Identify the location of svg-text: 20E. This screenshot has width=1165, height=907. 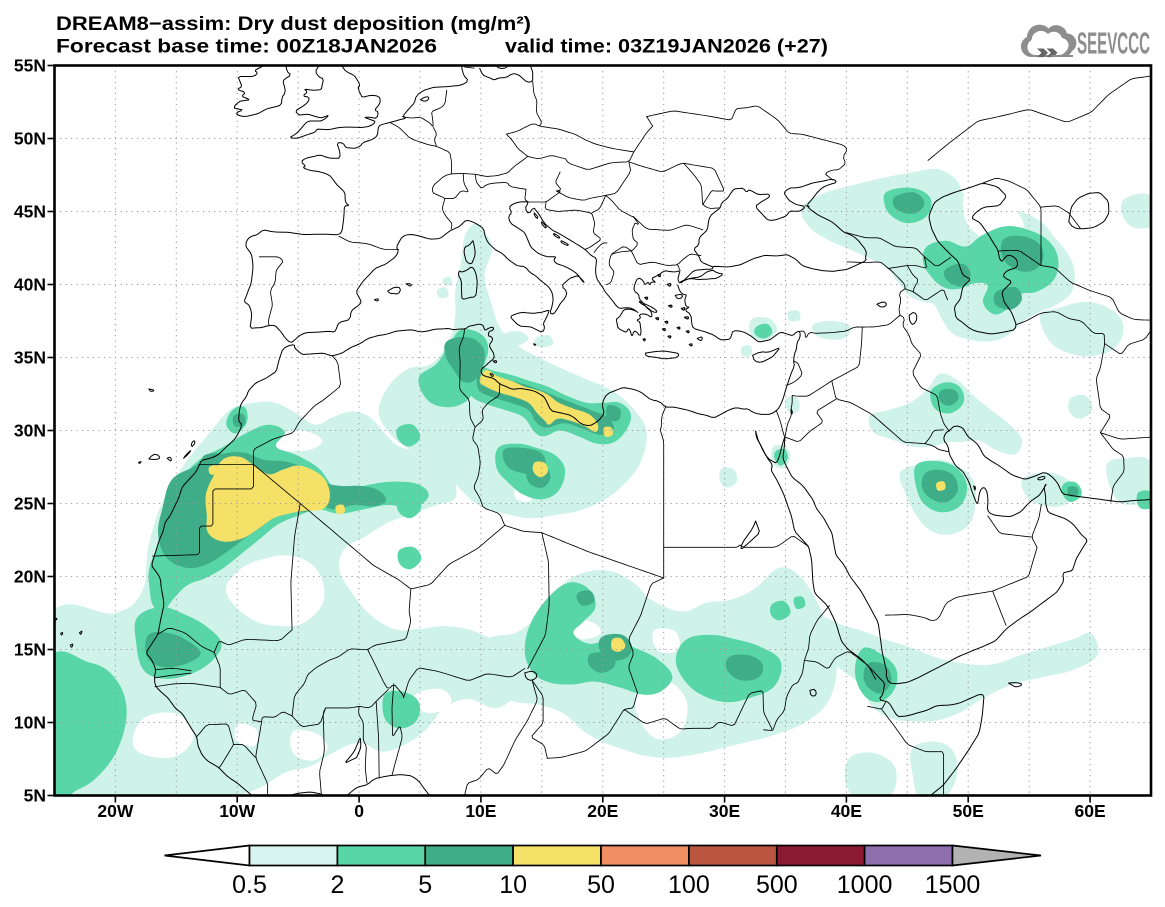
(602, 811).